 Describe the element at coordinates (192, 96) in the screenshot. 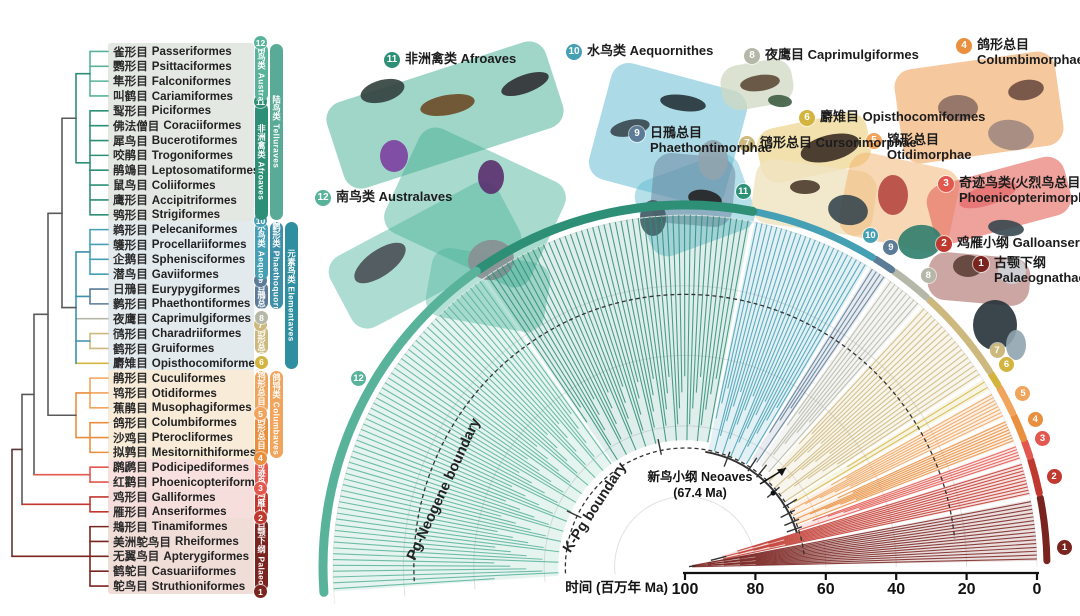

I see `order-name-latin: Cariamiformes` at that location.